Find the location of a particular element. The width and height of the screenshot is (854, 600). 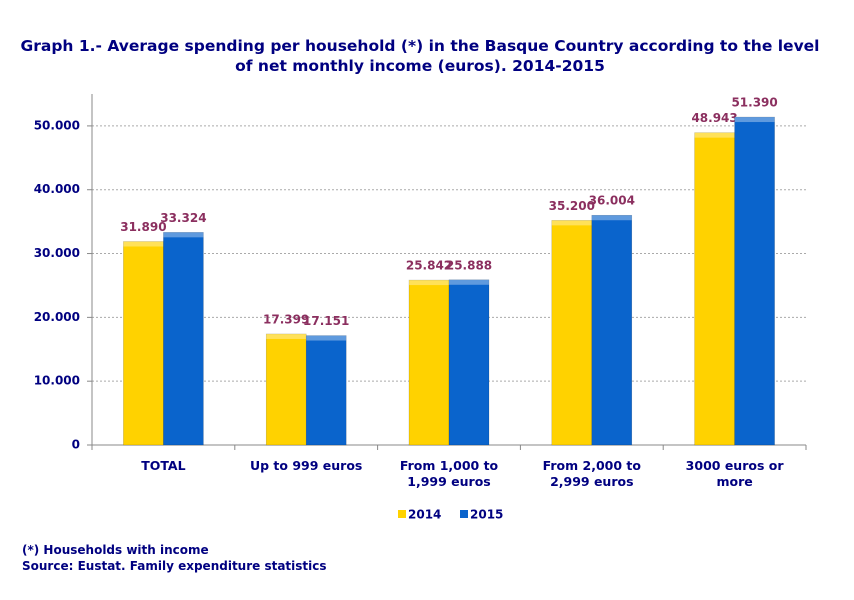

x-tick-label: TOTAL is located at coordinates (163, 465).